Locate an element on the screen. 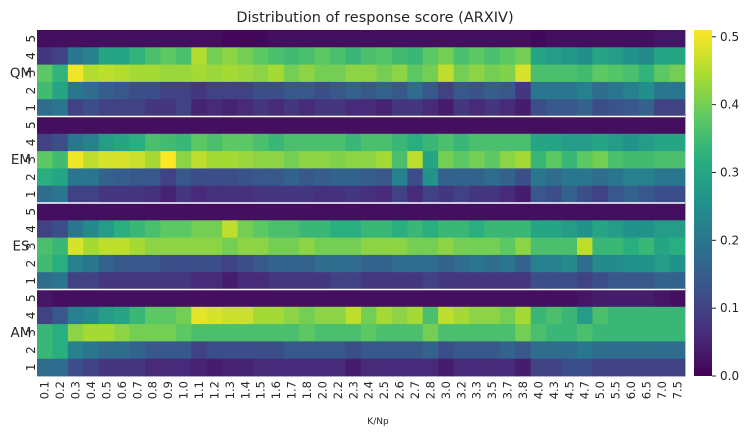  heatmap-cell-qm-2-1.0 is located at coordinates (183, 90).